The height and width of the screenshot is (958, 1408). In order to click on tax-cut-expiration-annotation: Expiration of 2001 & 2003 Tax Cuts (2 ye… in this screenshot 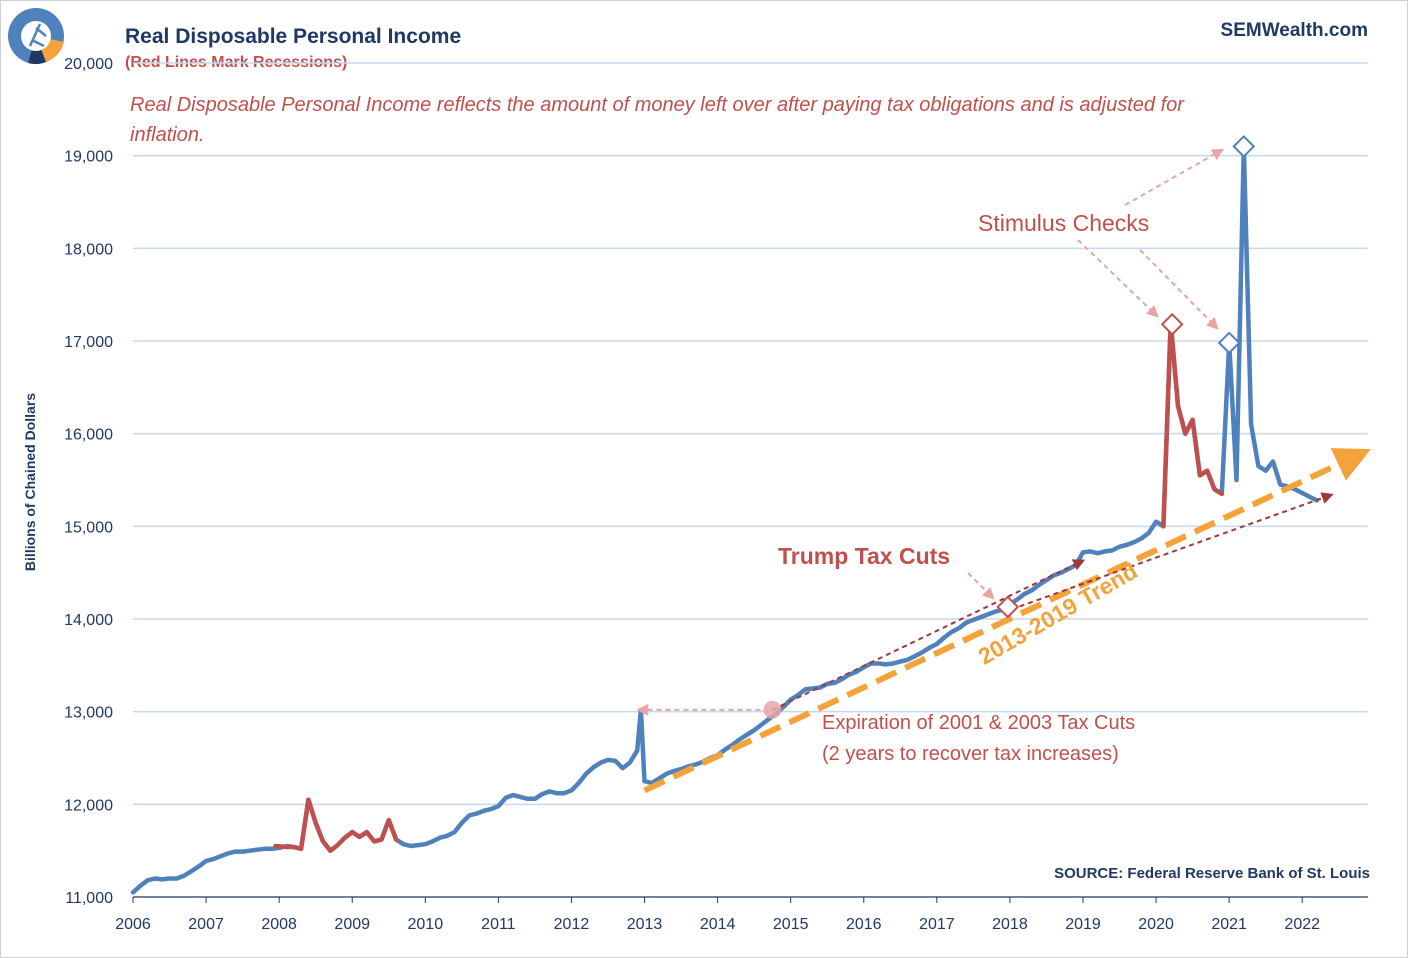, I will do `click(978, 739)`.